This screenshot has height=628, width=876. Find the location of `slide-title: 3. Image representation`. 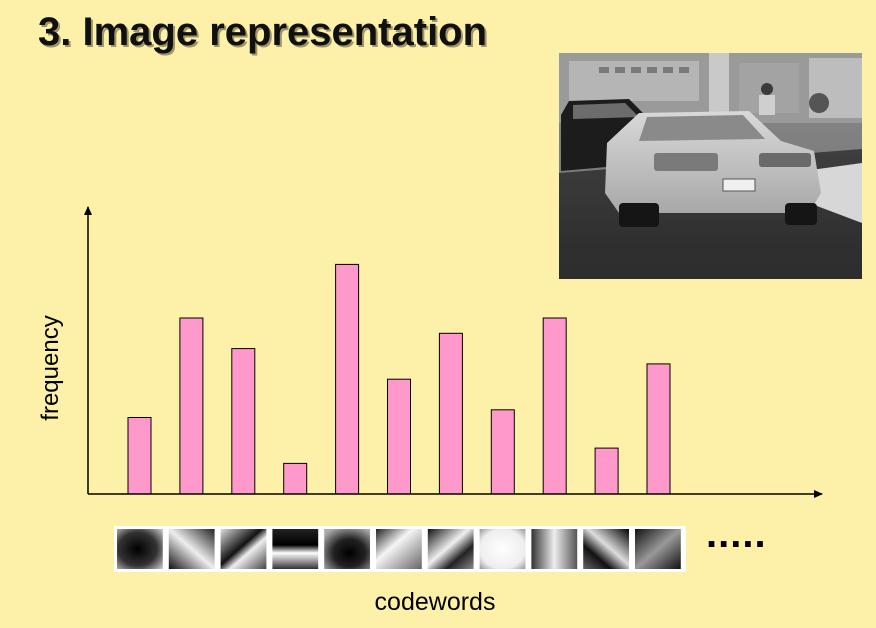

slide-title: 3. Image representation is located at coordinates (263, 32).